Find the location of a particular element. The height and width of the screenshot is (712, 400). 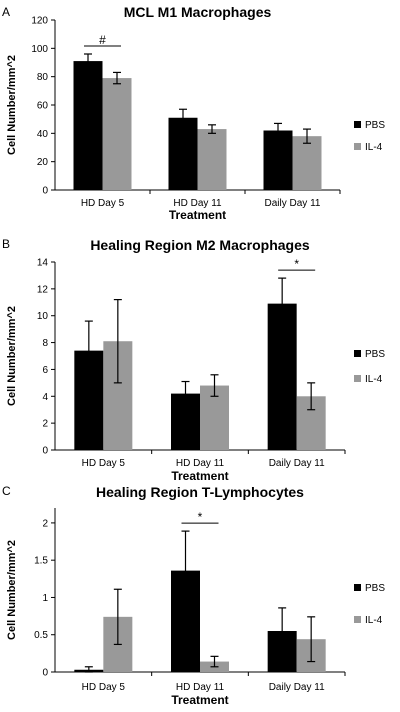

y-tick-label: 120 is located at coordinates (39, 21).